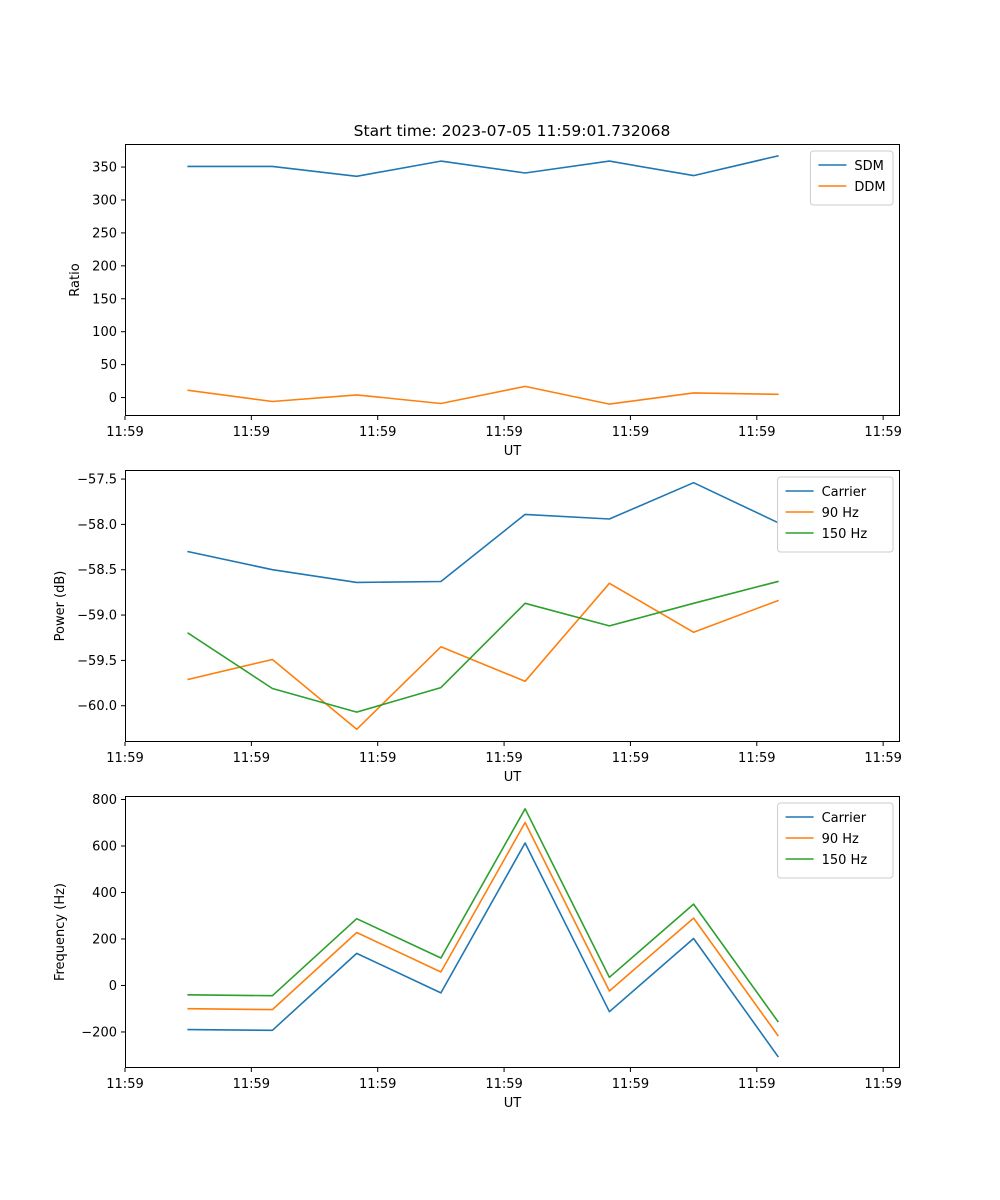 The image size is (1000, 1200). Describe the element at coordinates (104, 800) in the screenshot. I see `y-tick-label: 800` at that location.